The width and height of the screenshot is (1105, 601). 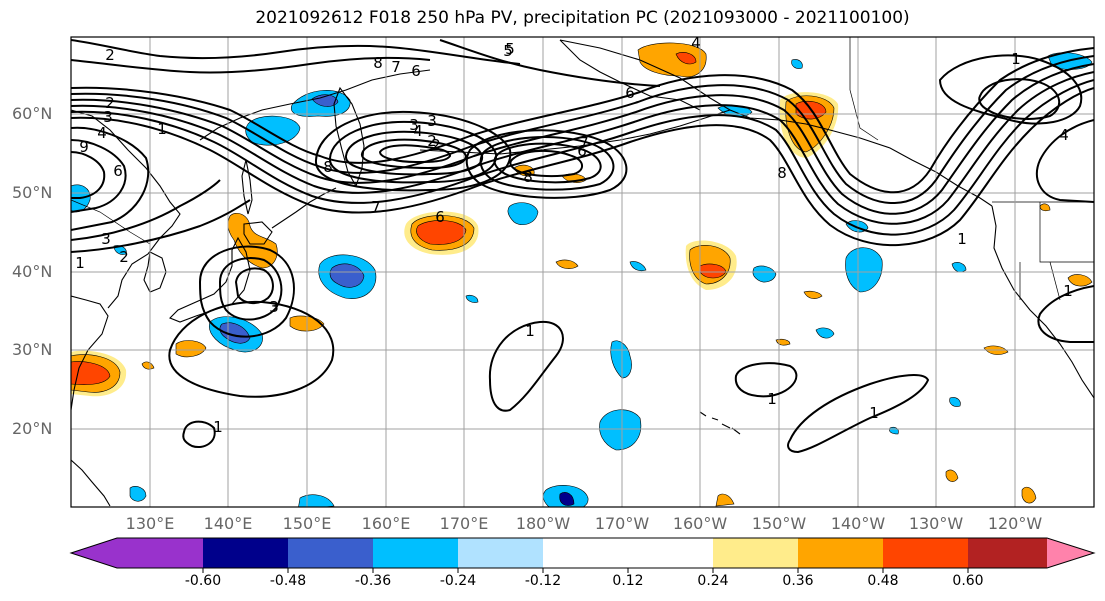 I want to click on colorbar-tick-label: -0.60, so click(x=203, y=581).